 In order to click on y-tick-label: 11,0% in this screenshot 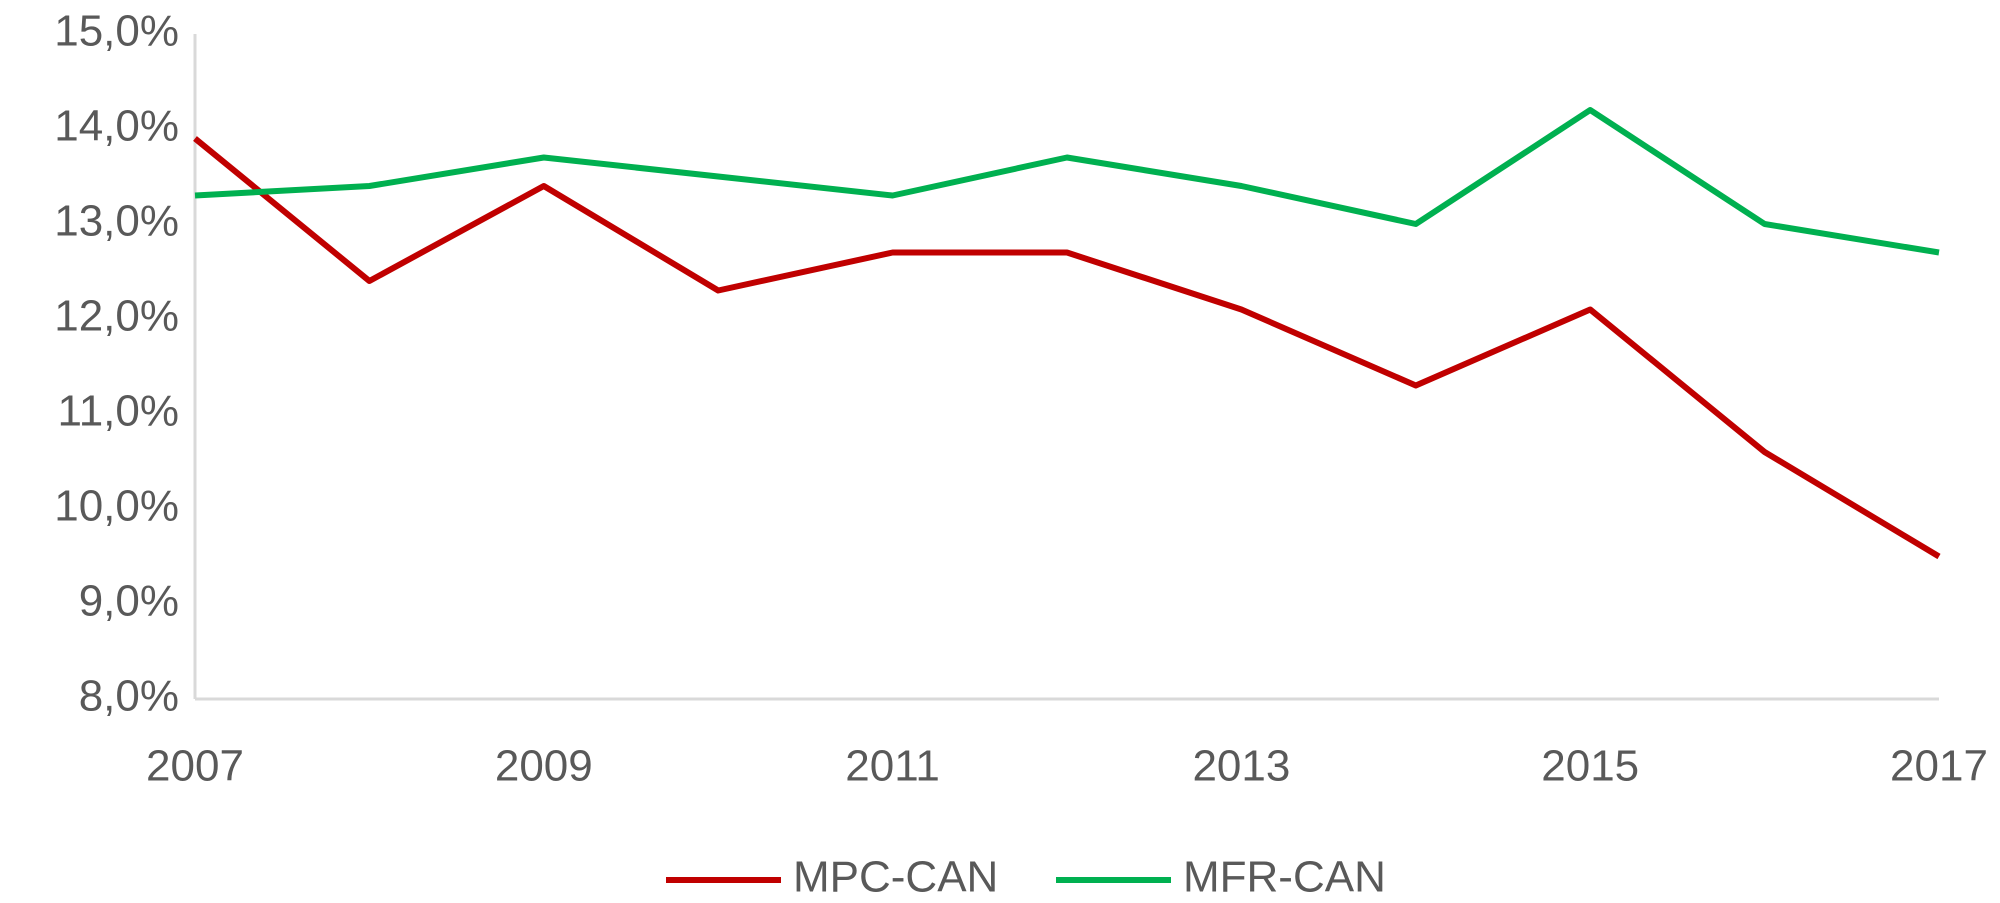, I will do `click(119, 411)`.